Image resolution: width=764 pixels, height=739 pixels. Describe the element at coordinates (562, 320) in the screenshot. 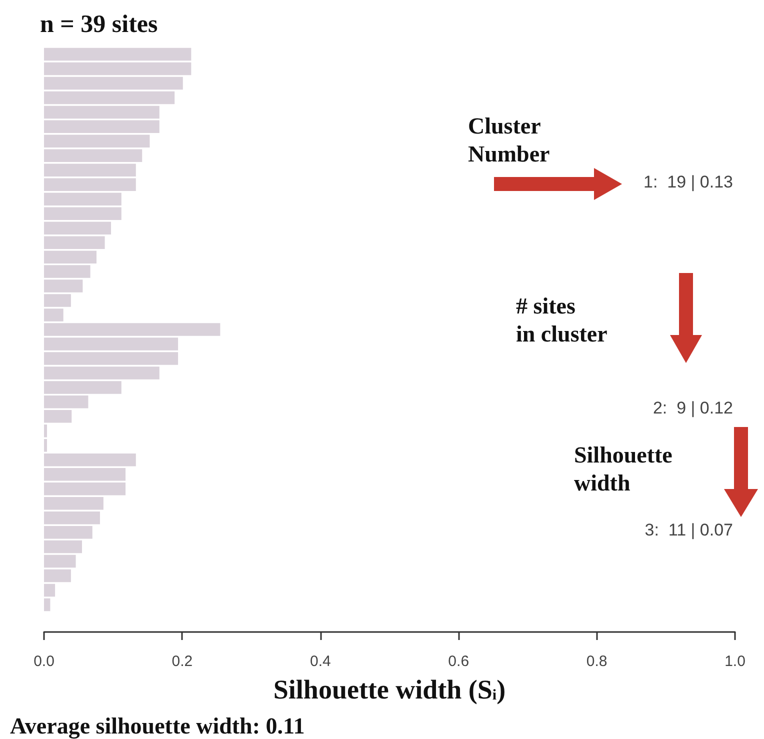

I see `annotation: # sites in cluster` at that location.